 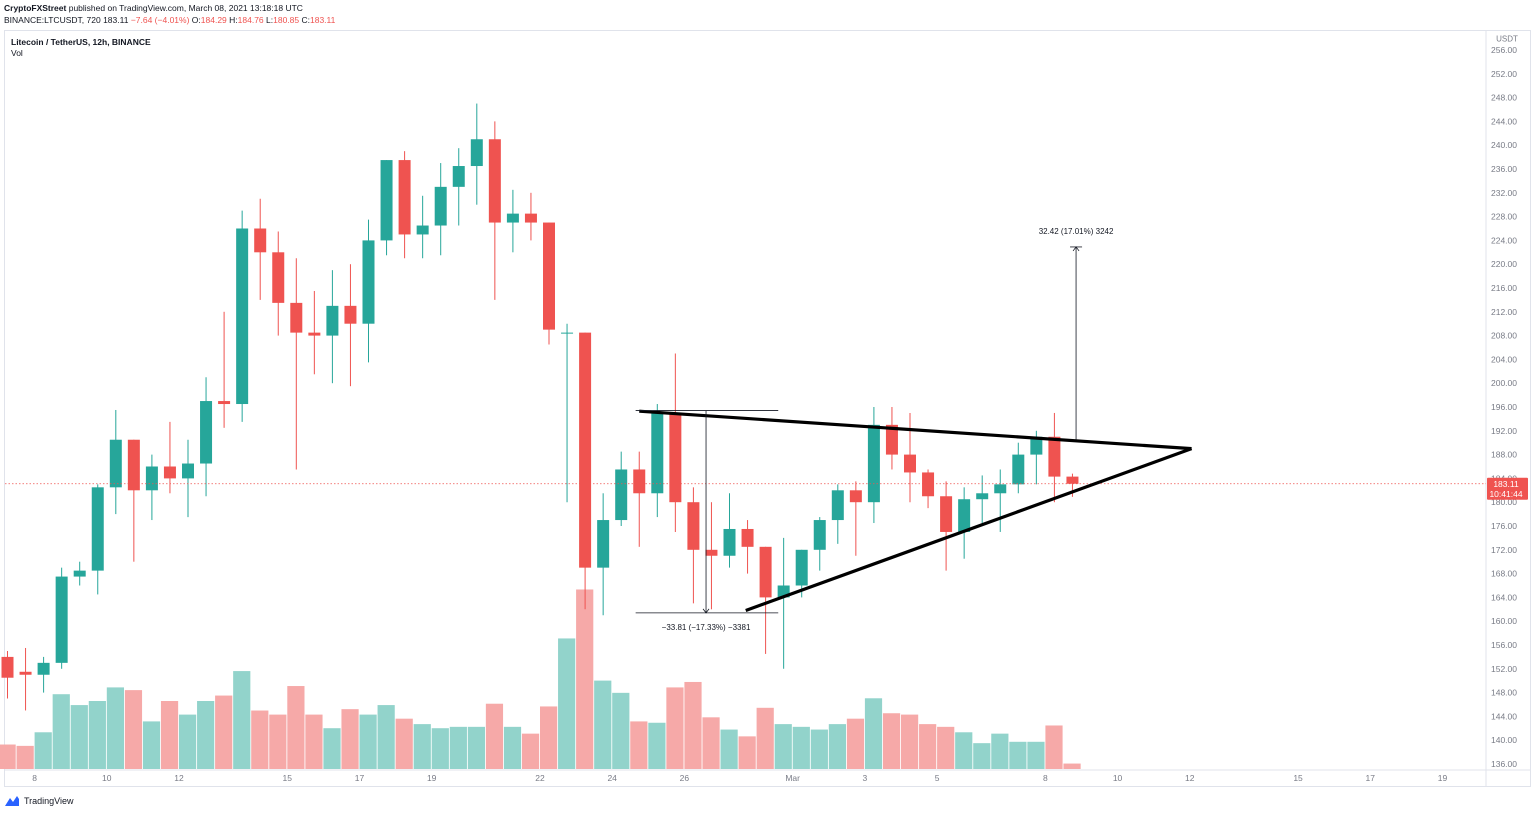 What do you see at coordinates (937, 778) in the screenshot?
I see `x-tick-label: 5` at bounding box center [937, 778].